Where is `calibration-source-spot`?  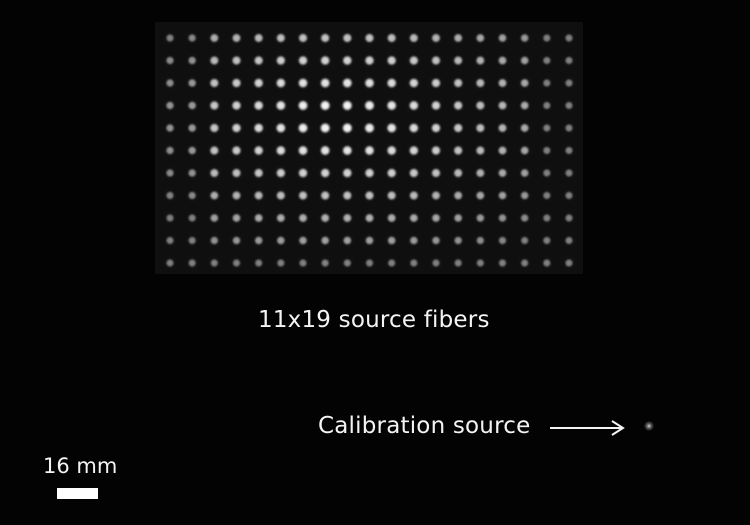
calibration-source-spot is located at coordinates (649, 426).